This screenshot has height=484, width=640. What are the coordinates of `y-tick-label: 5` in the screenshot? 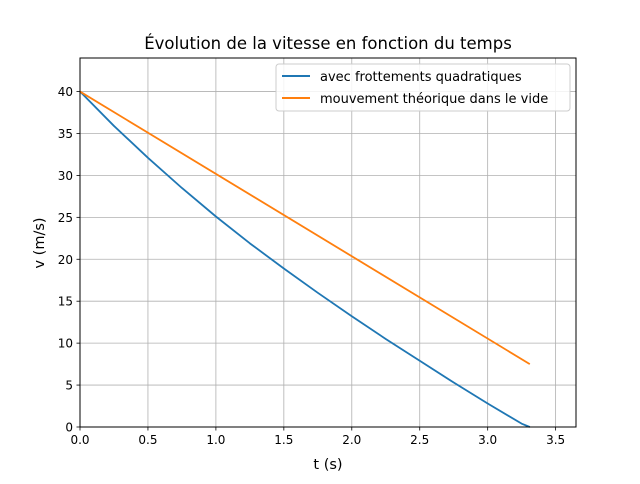 It's located at (69, 386).